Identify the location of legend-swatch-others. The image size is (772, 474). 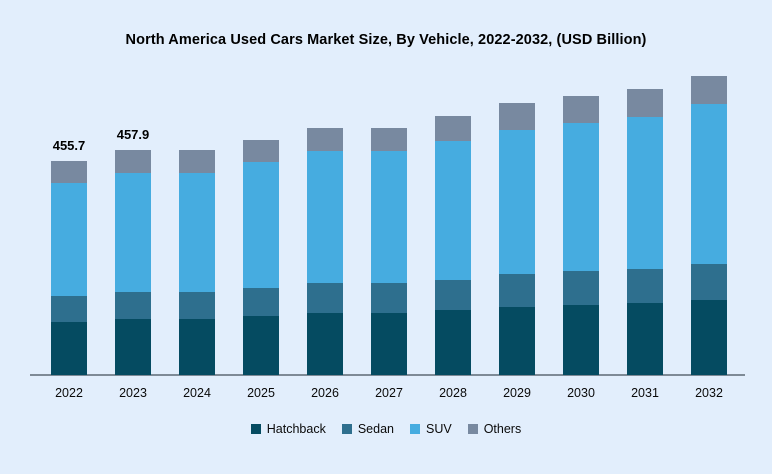
(472, 429).